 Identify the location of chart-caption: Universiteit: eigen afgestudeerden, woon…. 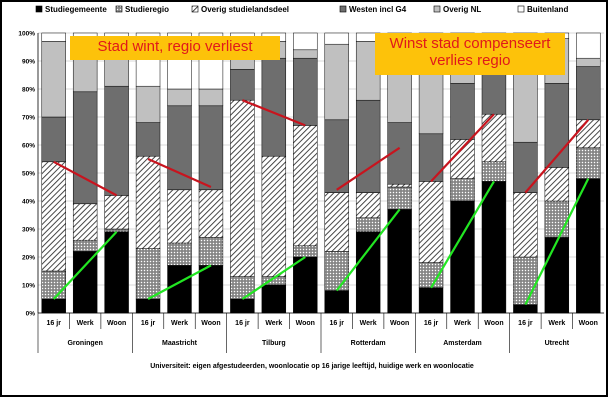
(312, 366).